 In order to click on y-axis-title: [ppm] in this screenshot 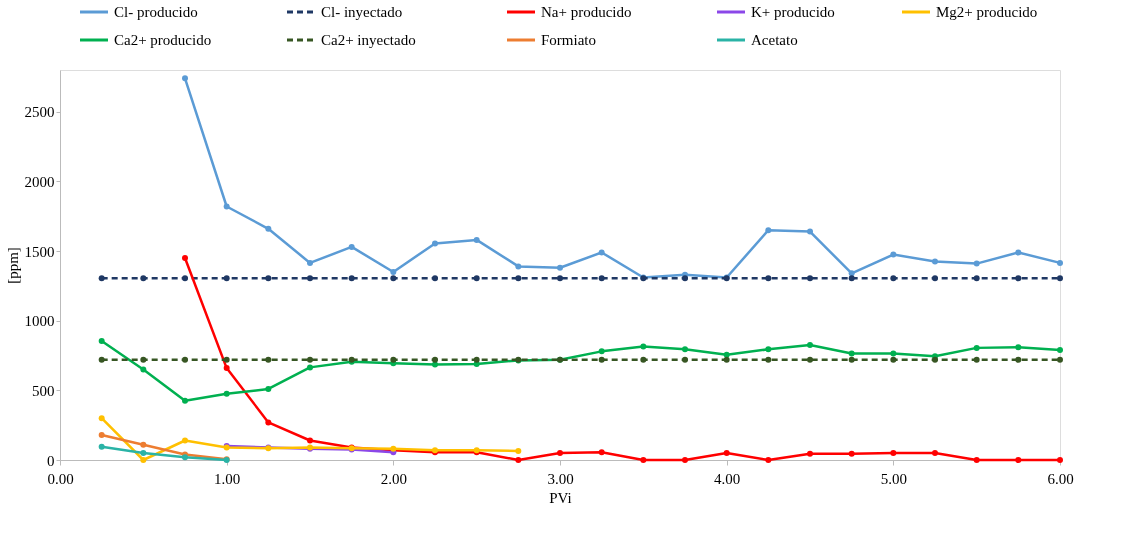, I will do `click(12, 265)`.